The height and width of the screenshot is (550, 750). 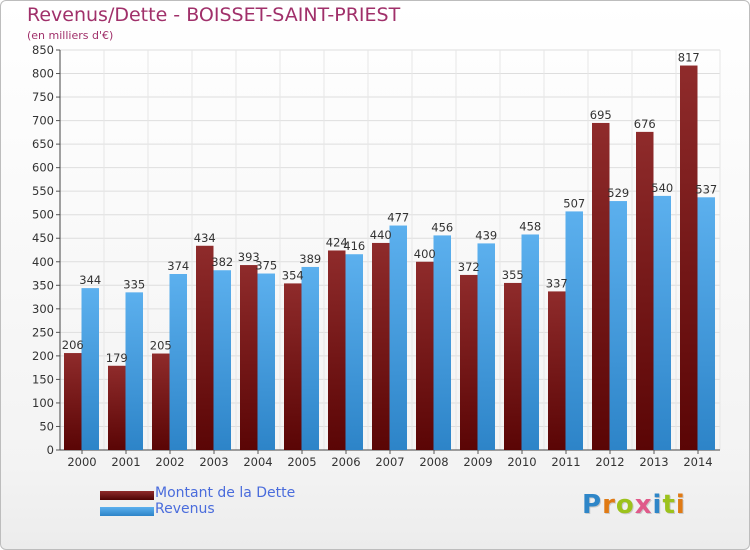 I want to click on y-tick-label: 650, so click(x=43, y=144).